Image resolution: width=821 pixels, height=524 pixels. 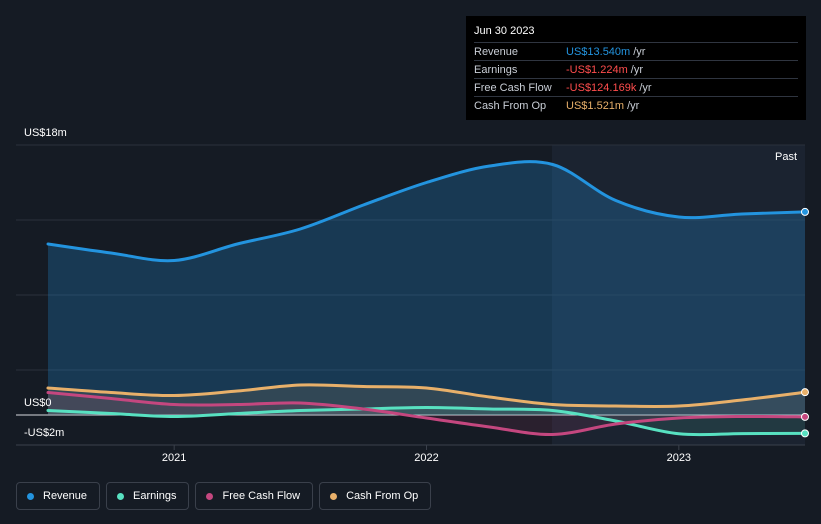 What do you see at coordinates (334, 496) in the screenshot?
I see `cash-from-op-dot-icon` at bounding box center [334, 496].